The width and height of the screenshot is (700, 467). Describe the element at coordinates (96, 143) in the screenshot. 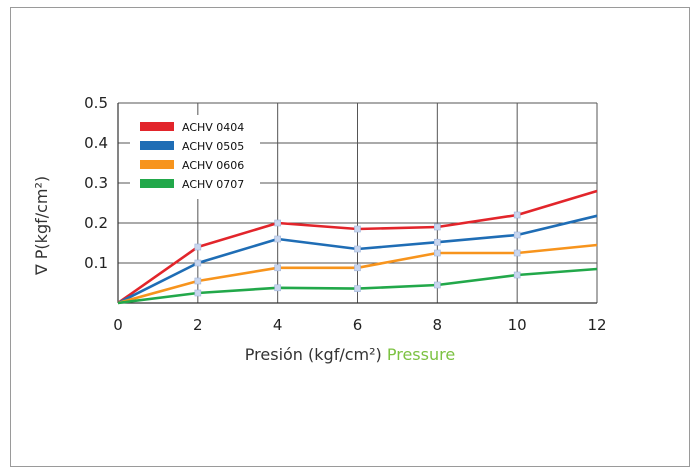

I see `y-tick-label: 0.4` at that location.